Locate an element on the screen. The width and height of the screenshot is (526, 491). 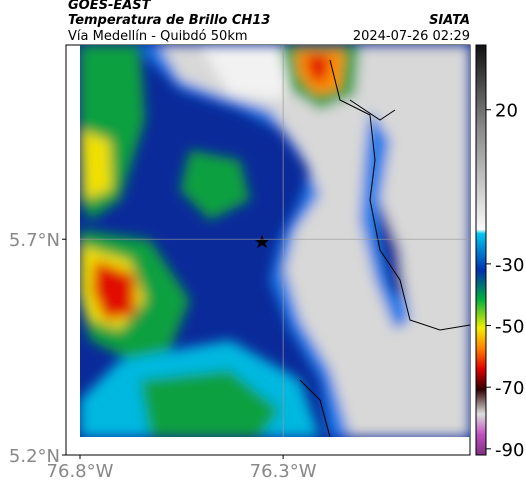
colorbar-label: -90 is located at coordinates (509, 450).